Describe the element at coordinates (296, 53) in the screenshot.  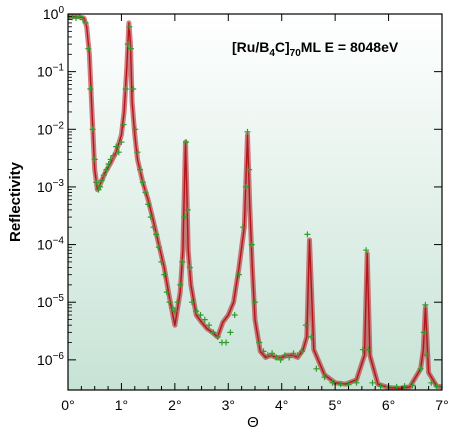
I see `annotation-sub2: 70` at that location.